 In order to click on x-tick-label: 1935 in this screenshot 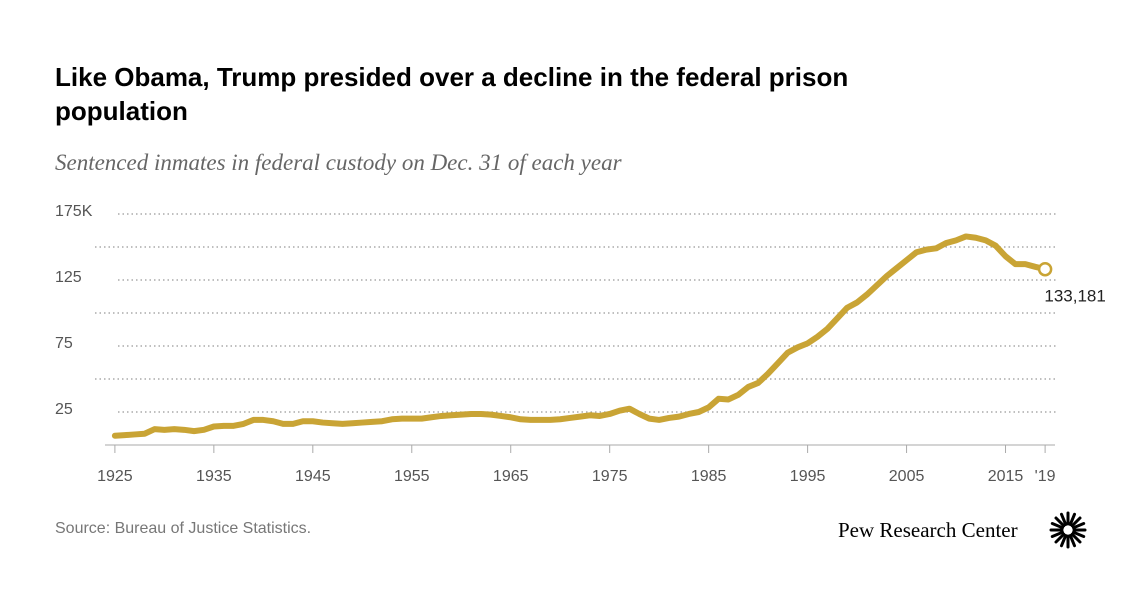, I will do `click(214, 476)`.